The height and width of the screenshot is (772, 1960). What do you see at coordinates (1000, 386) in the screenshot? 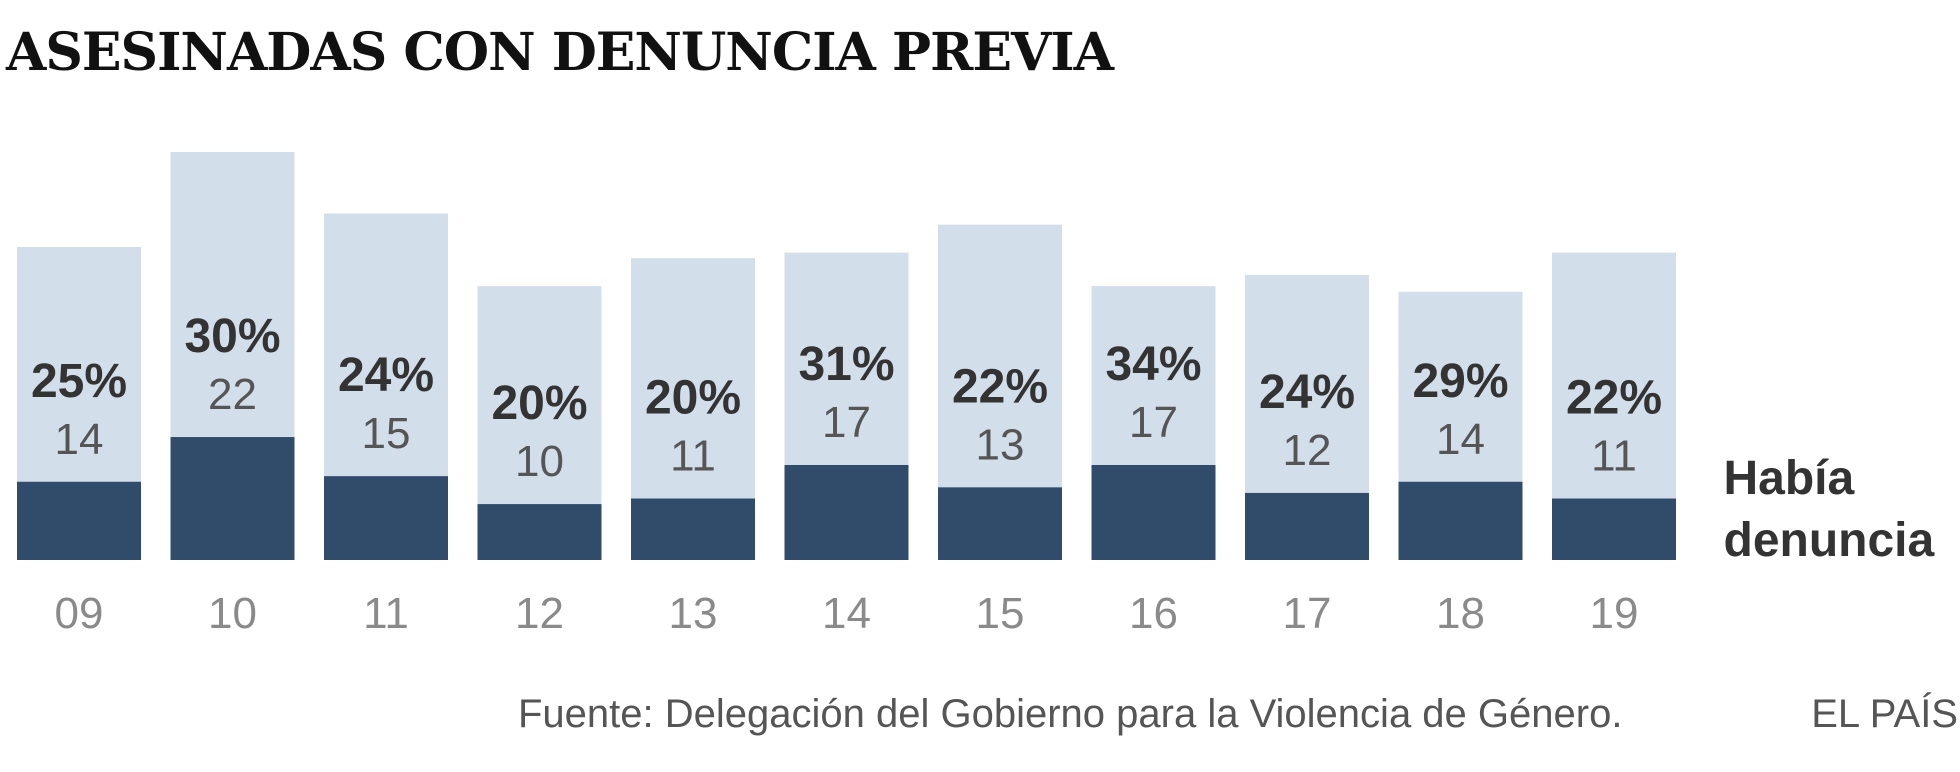
I see `percent-label-15: 22%` at bounding box center [1000, 386].